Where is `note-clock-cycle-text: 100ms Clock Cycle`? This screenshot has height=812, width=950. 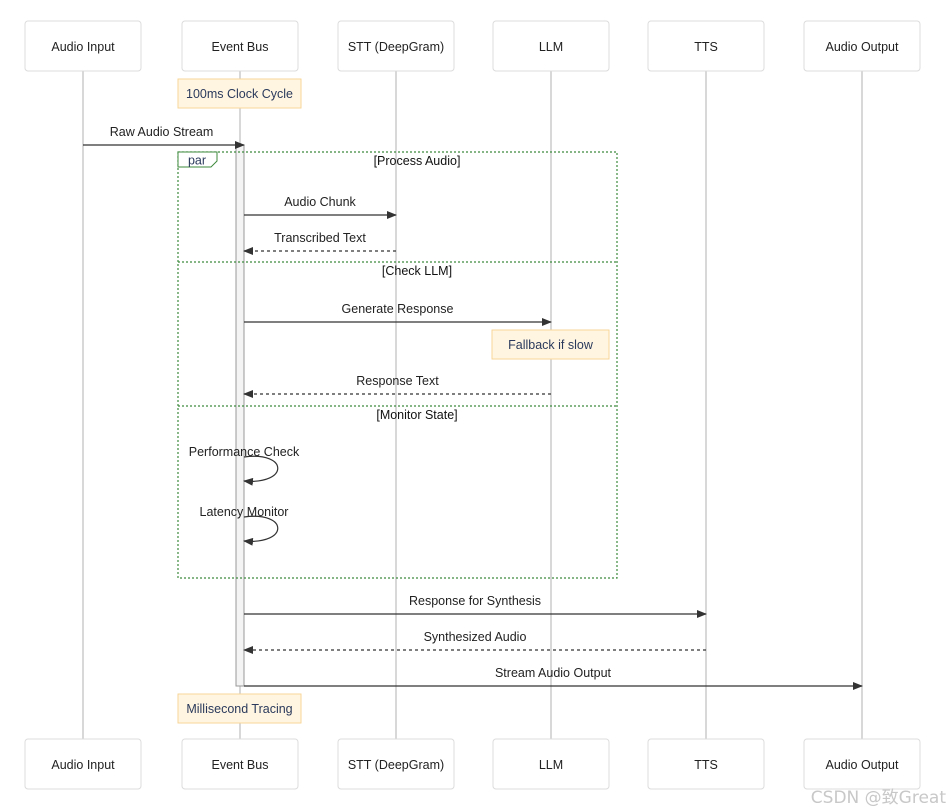
note-clock-cycle-text: 100ms Clock Cycle is located at coordinates (239, 94).